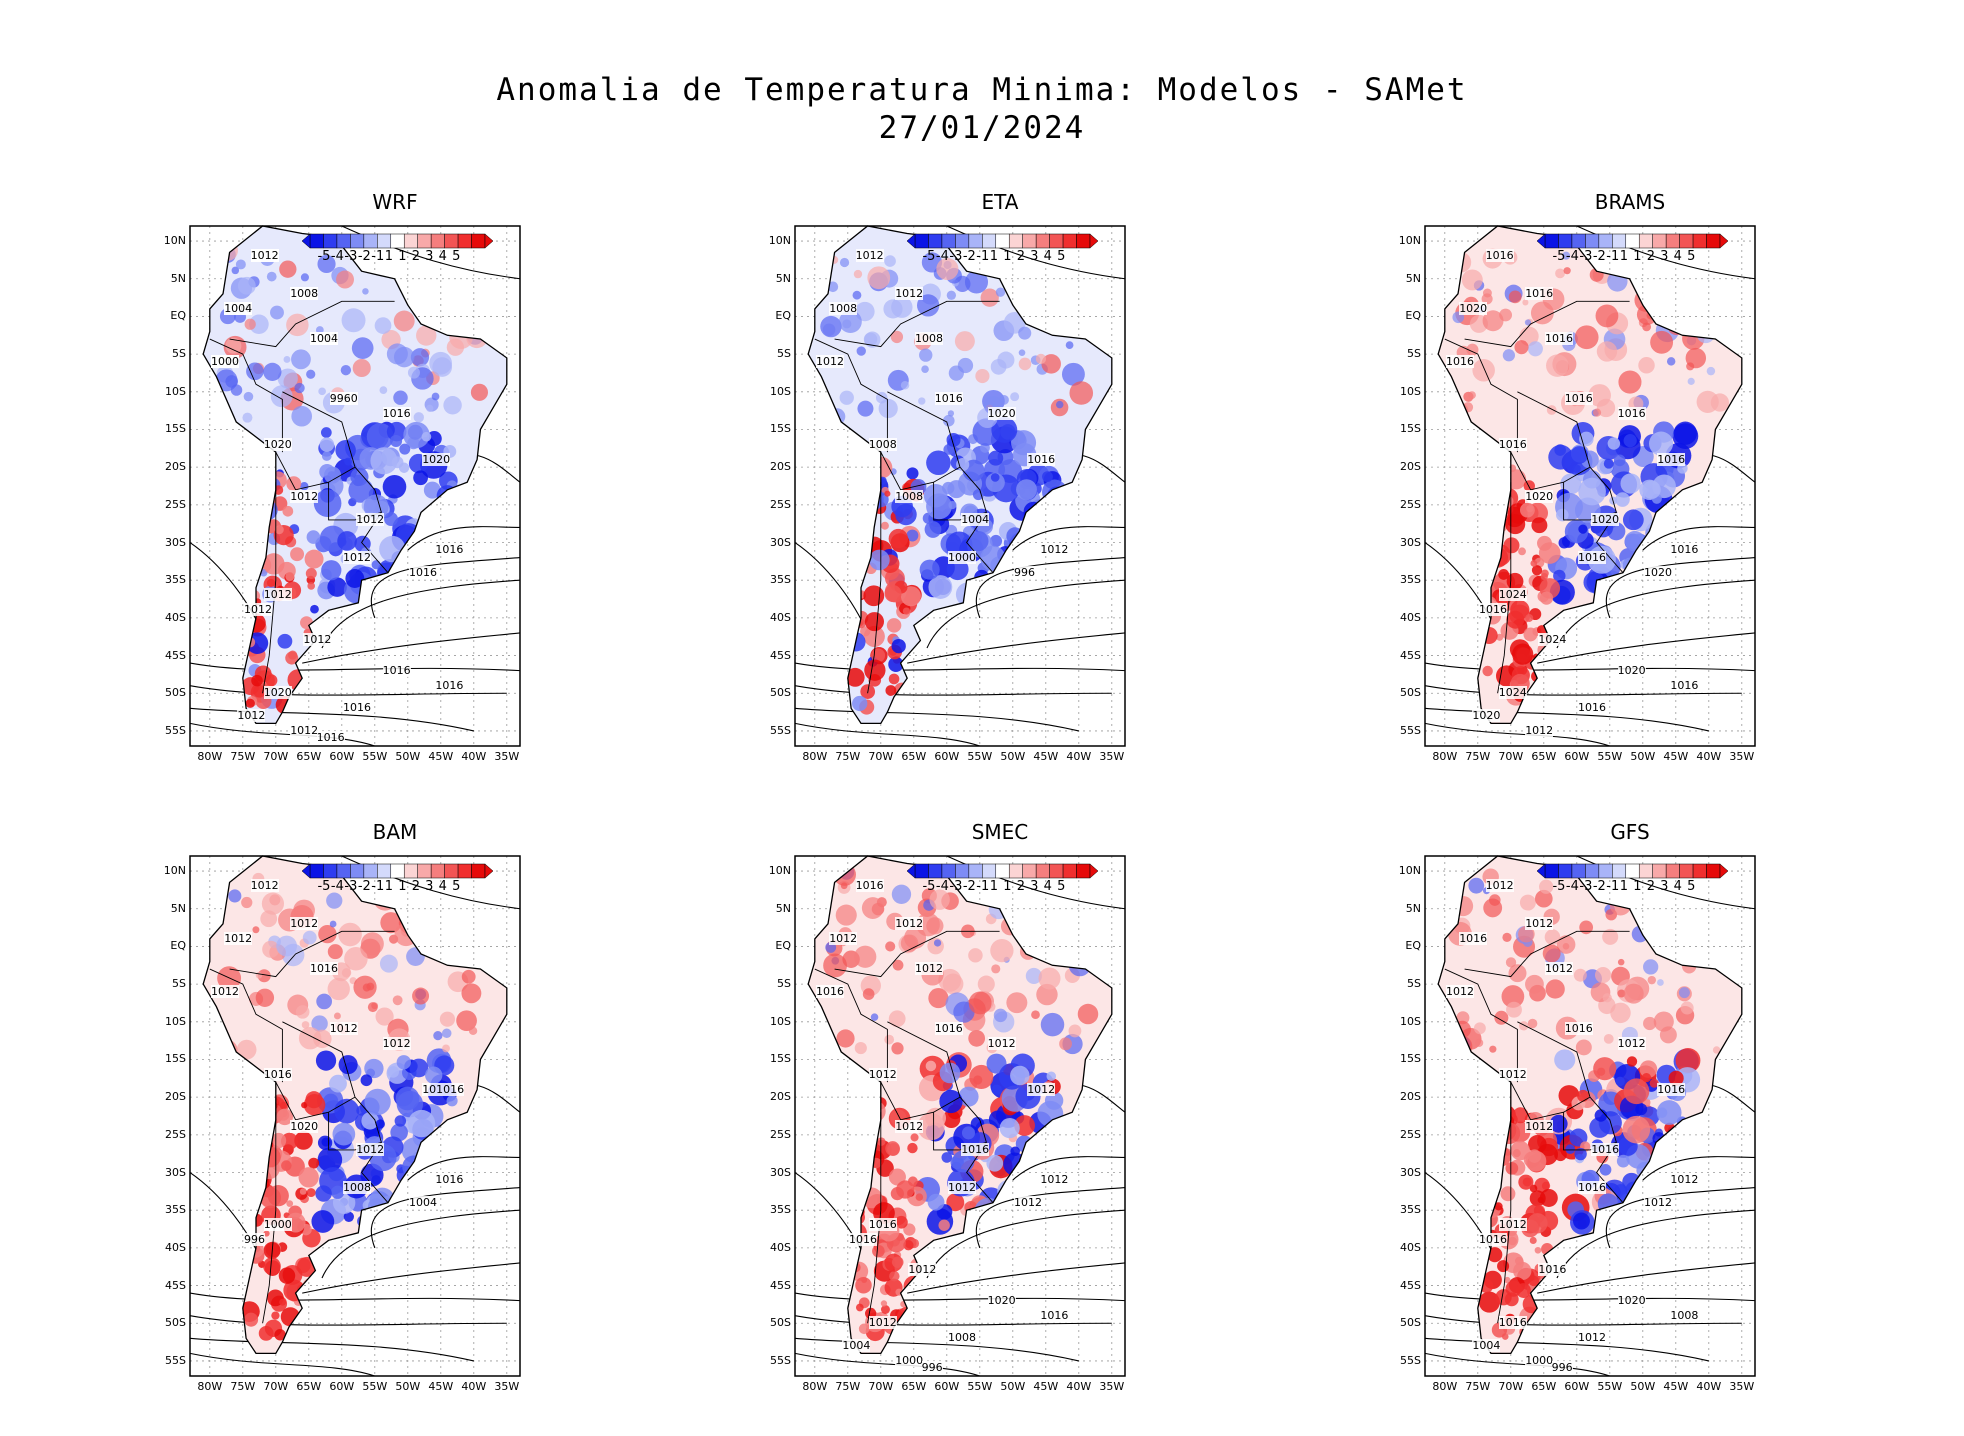 The width and height of the screenshot is (1964, 1436). What do you see at coordinates (395, 832) in the screenshot?
I see `panel-title: BAM` at bounding box center [395, 832].